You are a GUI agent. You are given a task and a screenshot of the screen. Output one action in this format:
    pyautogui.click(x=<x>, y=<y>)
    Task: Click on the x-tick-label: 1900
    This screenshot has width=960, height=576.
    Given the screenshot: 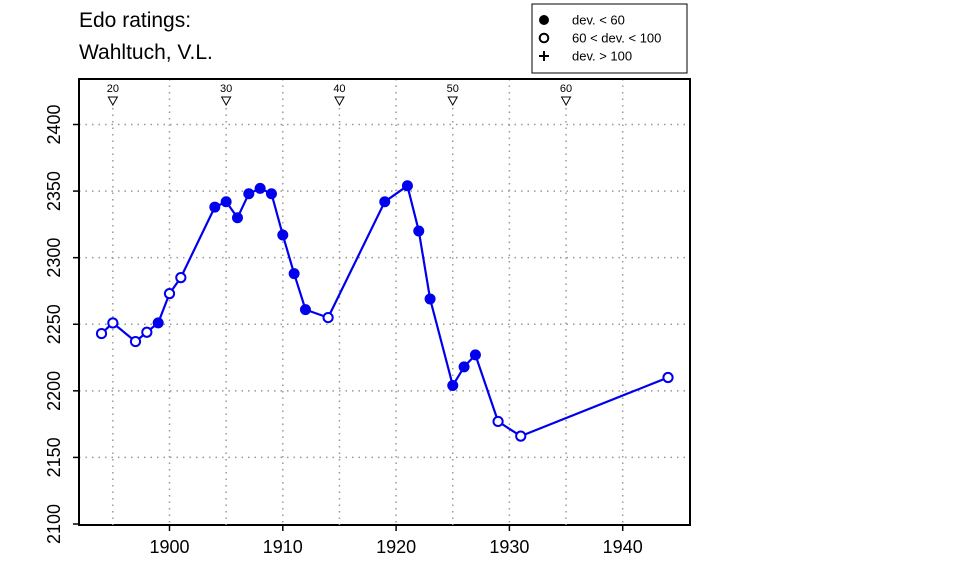 What is the action you would take?
    pyautogui.click(x=169, y=547)
    